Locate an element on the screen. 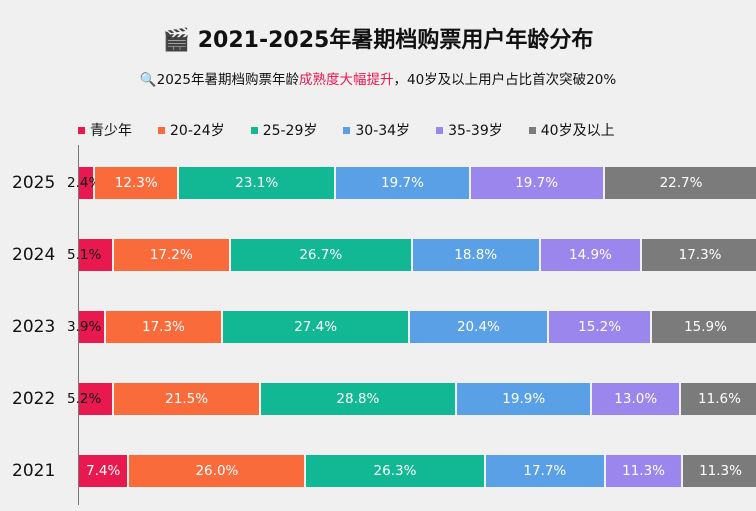 Image resolution: width=756 pixels, height=511 pixels. legend-label: 青少年 is located at coordinates (111, 131).